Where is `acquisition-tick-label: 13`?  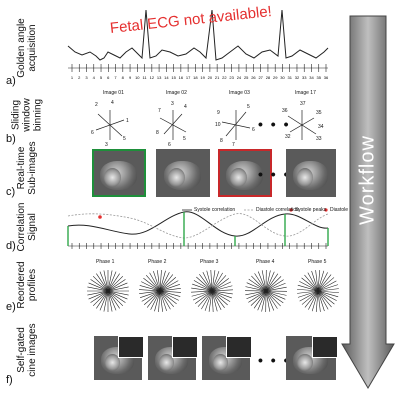
acquisition-tick-label: 13 is located at coordinates (159, 77).